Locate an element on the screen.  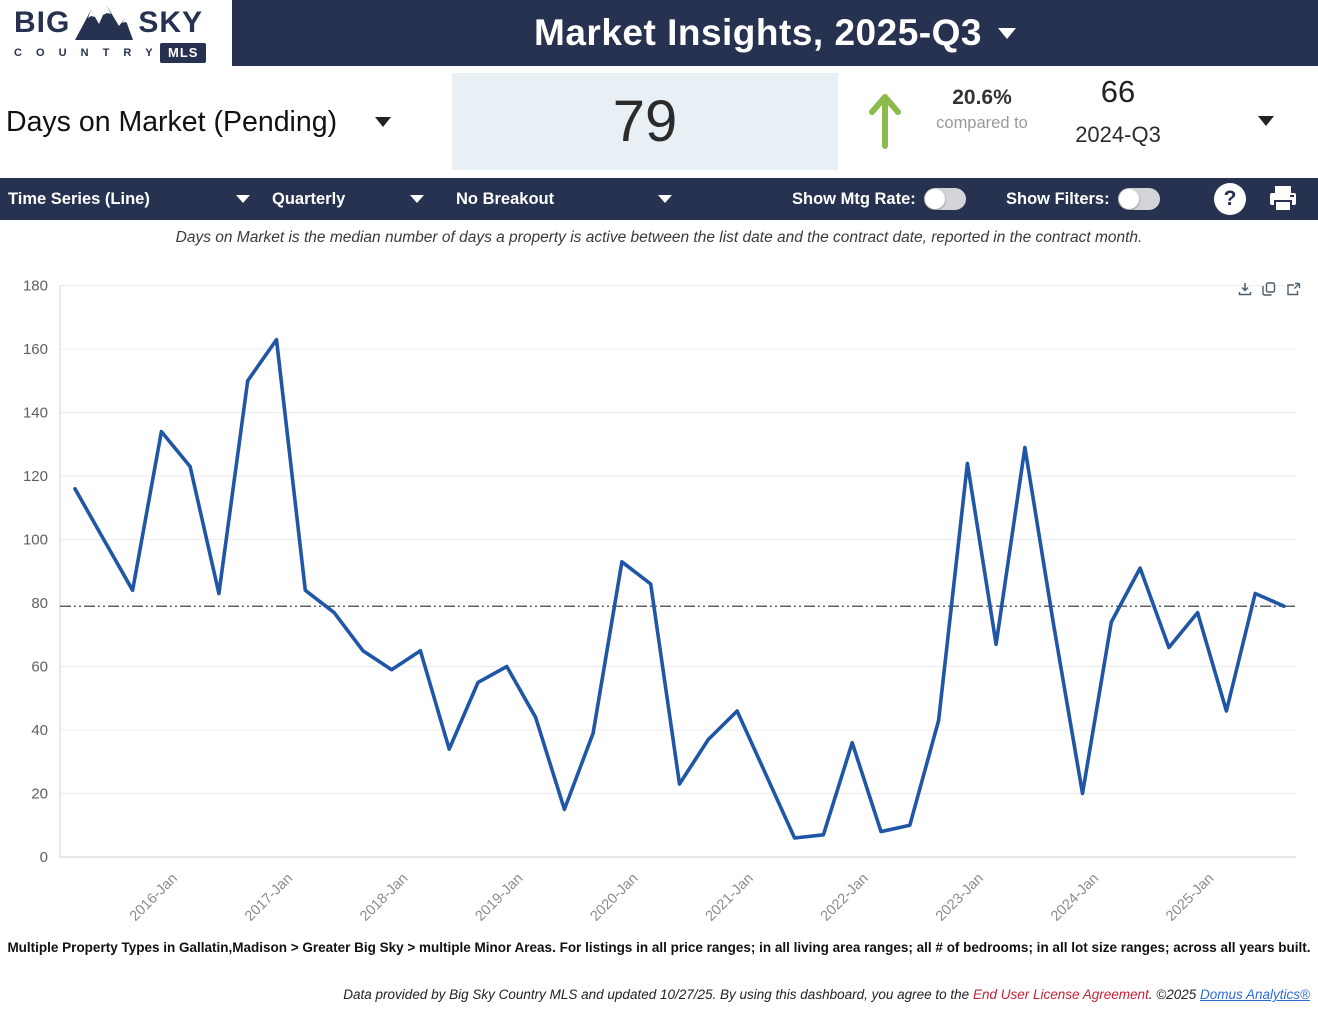
report-title-dropdown: Market Insights, 2025-Q3 is located at coordinates (775, 33).